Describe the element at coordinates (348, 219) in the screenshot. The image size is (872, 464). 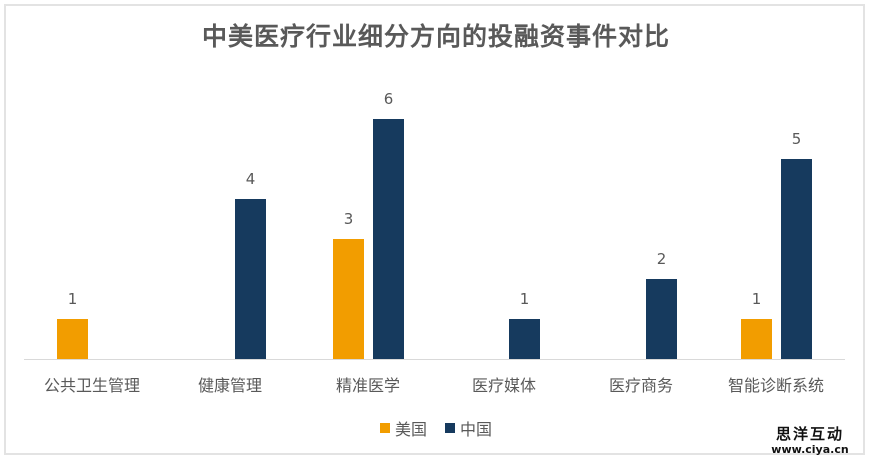
I see `data-label: 3` at that location.